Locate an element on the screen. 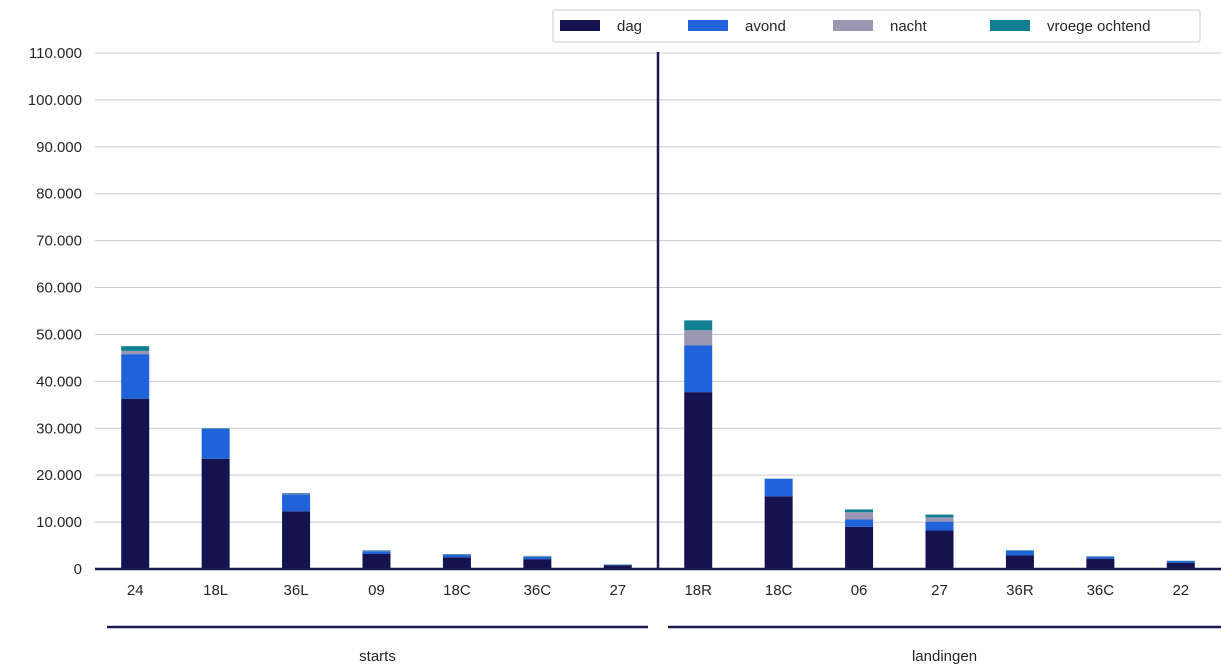  y-tick-label: 110.000 is located at coordinates (55, 53).